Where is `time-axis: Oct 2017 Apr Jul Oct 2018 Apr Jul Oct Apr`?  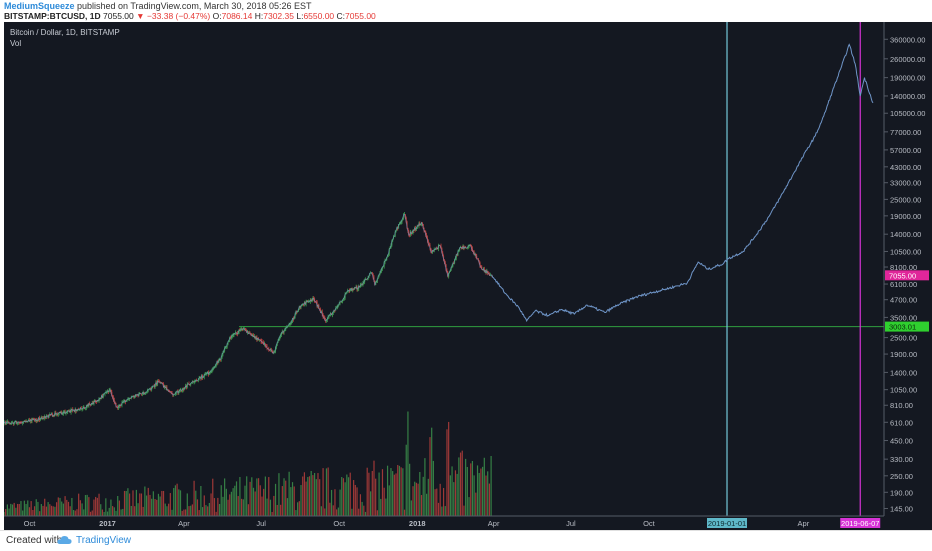 time-axis: Oct 2017 Apr Jul Oct 2018 Apr Jul Oct Apr is located at coordinates (444, 521).